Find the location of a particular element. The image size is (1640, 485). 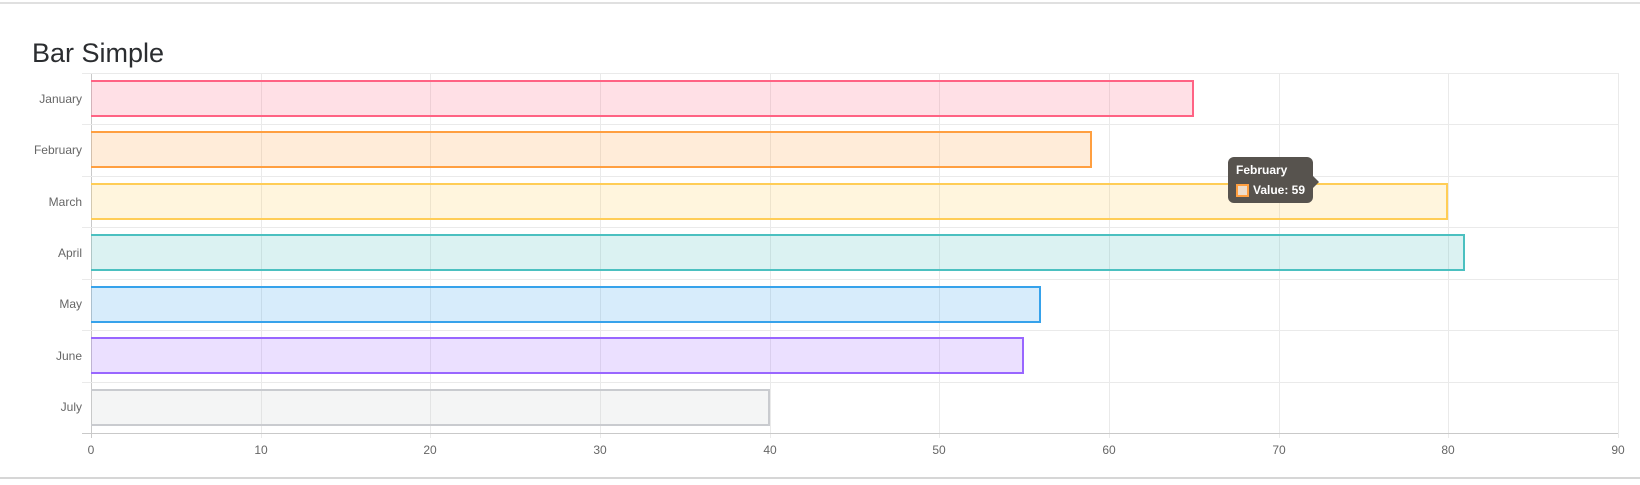

y-tick-label: February is located at coordinates (57, 150).